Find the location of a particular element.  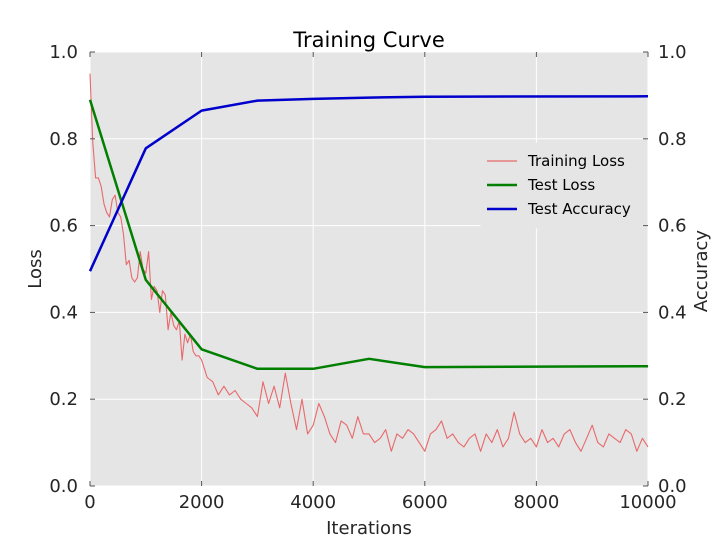

y-tick-label-left: 1.0 is located at coordinates (63, 52).